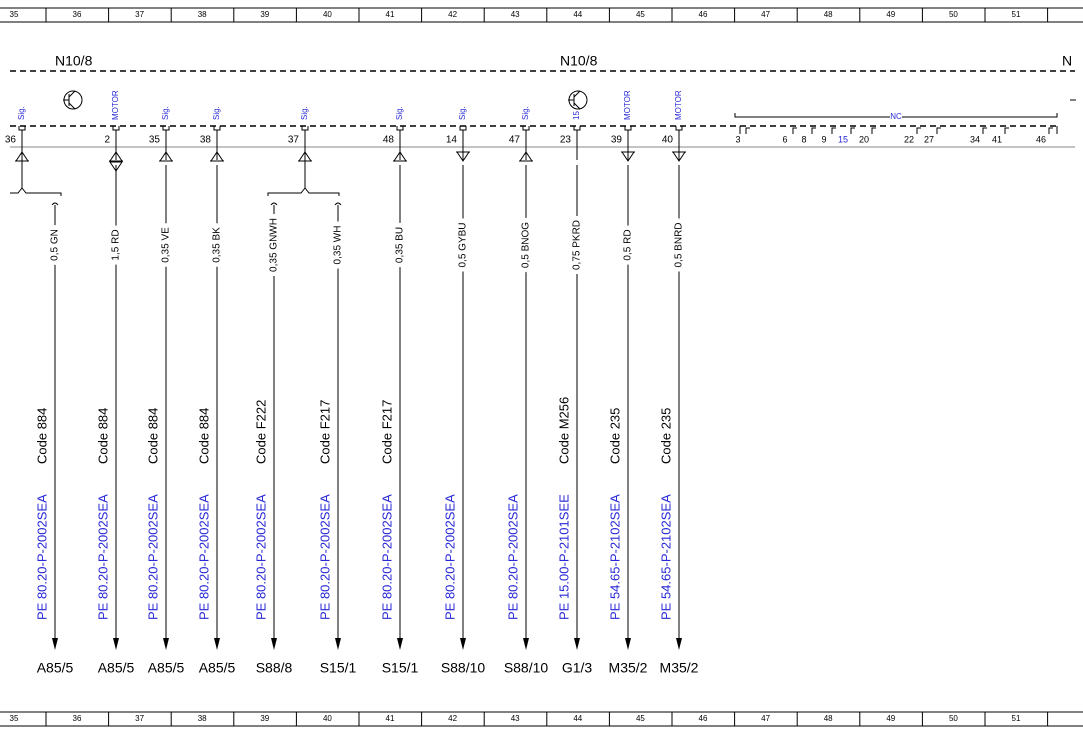 Image resolution: width=1083 pixels, height=735 pixels. Describe the element at coordinates (843, 139) in the screenshot. I see `nc-pin: 15` at that location.